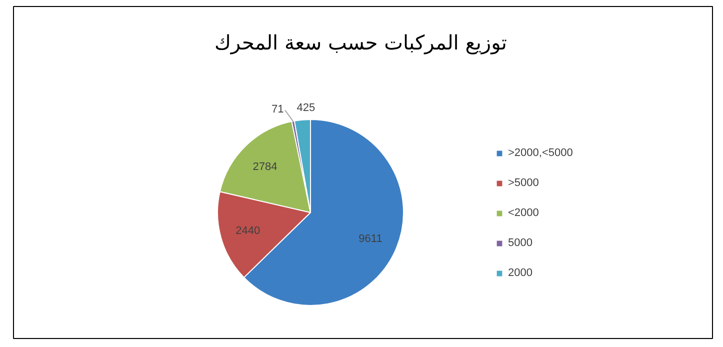 This screenshot has width=723, height=347. Describe the element at coordinates (360, 42) in the screenshot. I see `chart-title: توزيع المركبات حسب سعة المحرك` at that location.